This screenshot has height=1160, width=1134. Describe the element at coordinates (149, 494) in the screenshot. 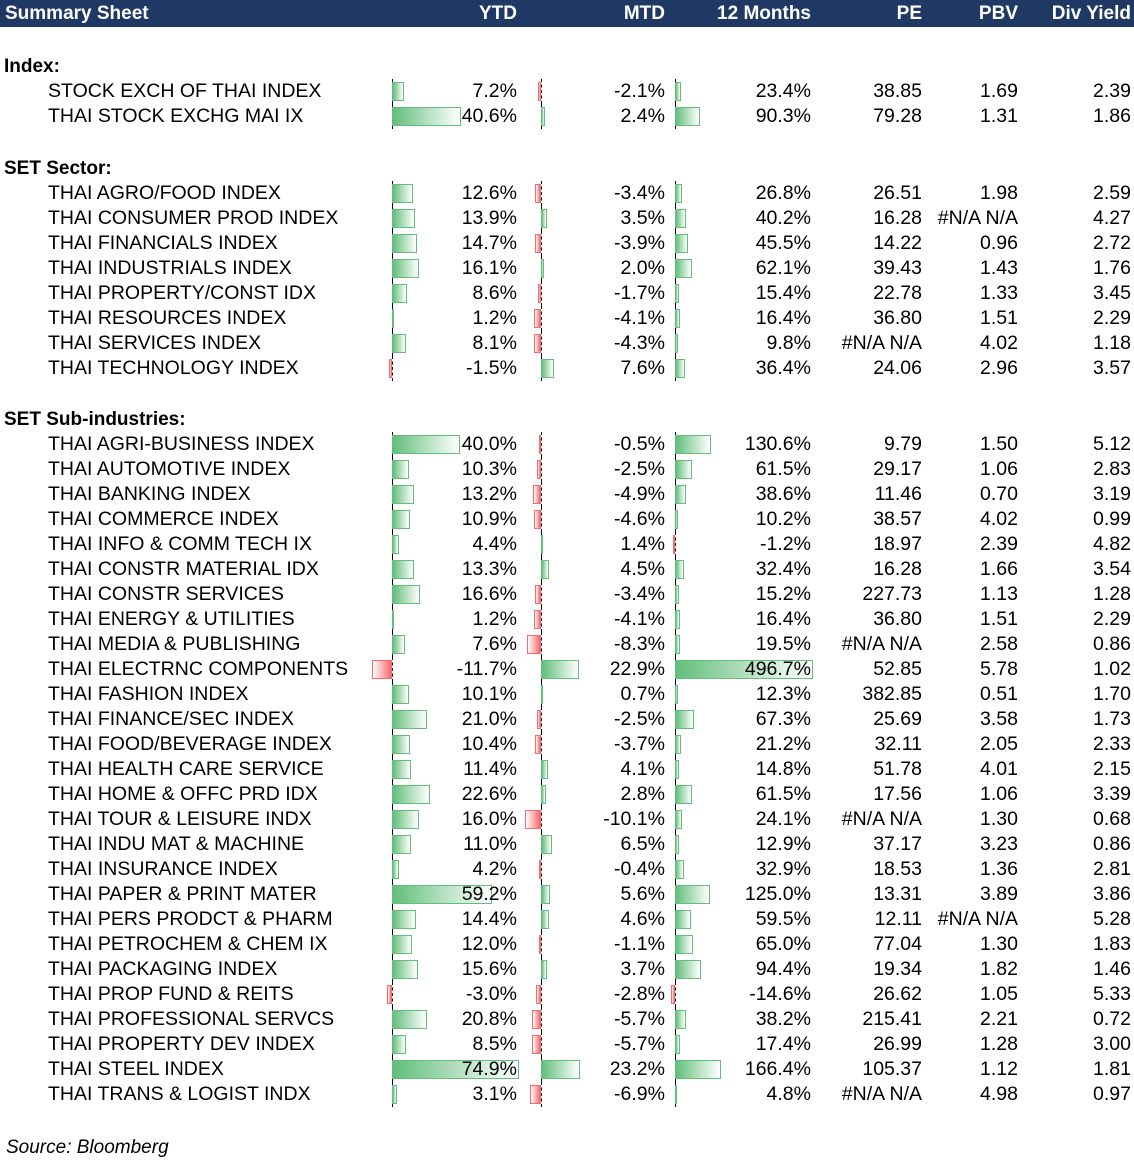

I see `index-name: THAI BANKING INDEX` at that location.